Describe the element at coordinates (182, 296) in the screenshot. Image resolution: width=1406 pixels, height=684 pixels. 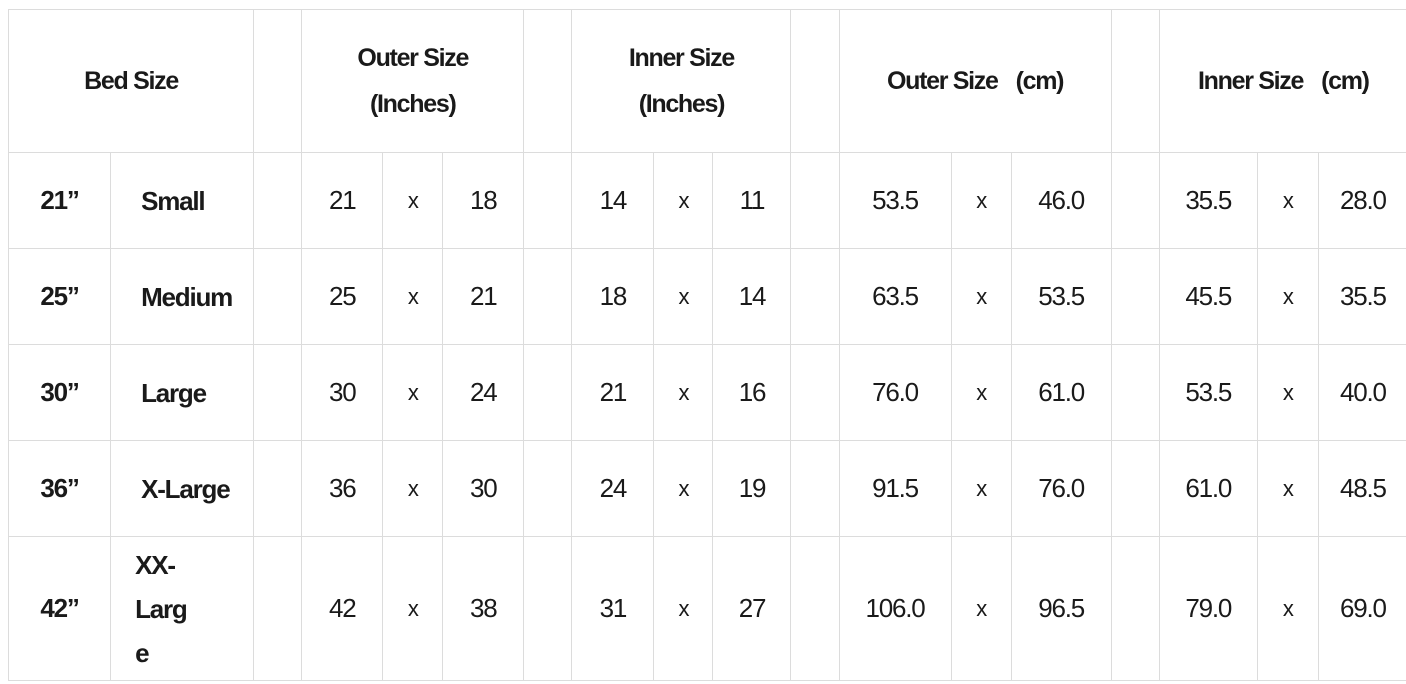
I see `bed-size-name: Medium` at that location.